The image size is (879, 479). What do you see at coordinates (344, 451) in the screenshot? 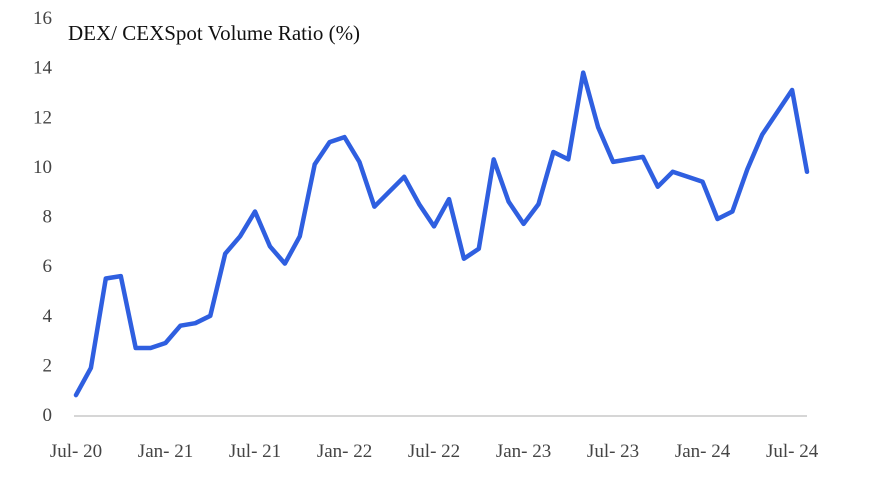
I see `x-tick-label: Jan- 22` at bounding box center [344, 451].